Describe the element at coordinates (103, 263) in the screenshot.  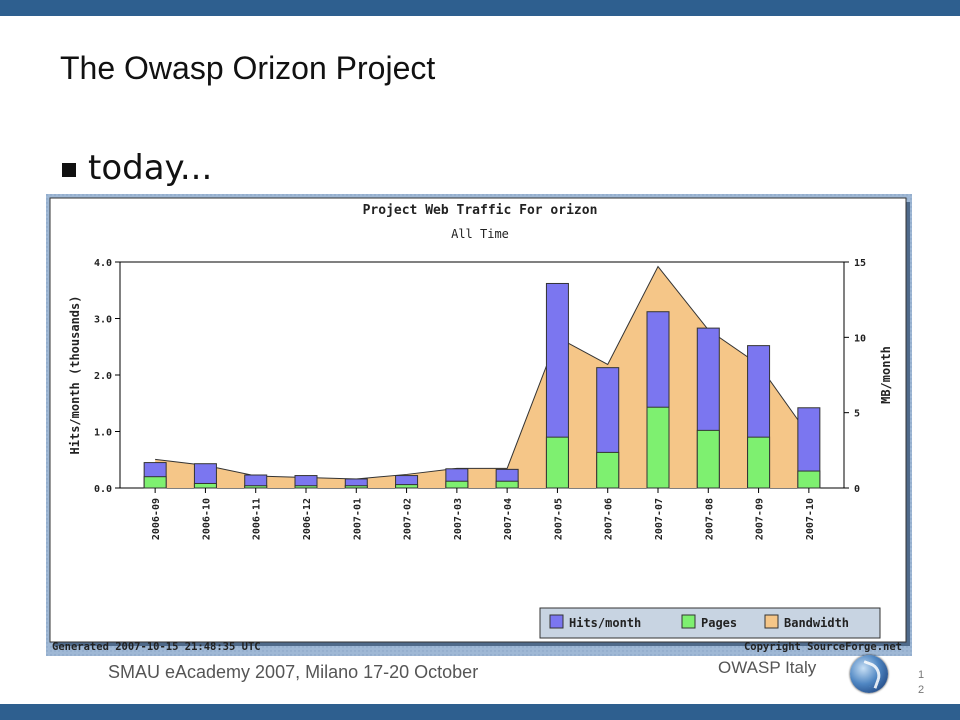
I see `y-tick-label: 4.0` at that location.